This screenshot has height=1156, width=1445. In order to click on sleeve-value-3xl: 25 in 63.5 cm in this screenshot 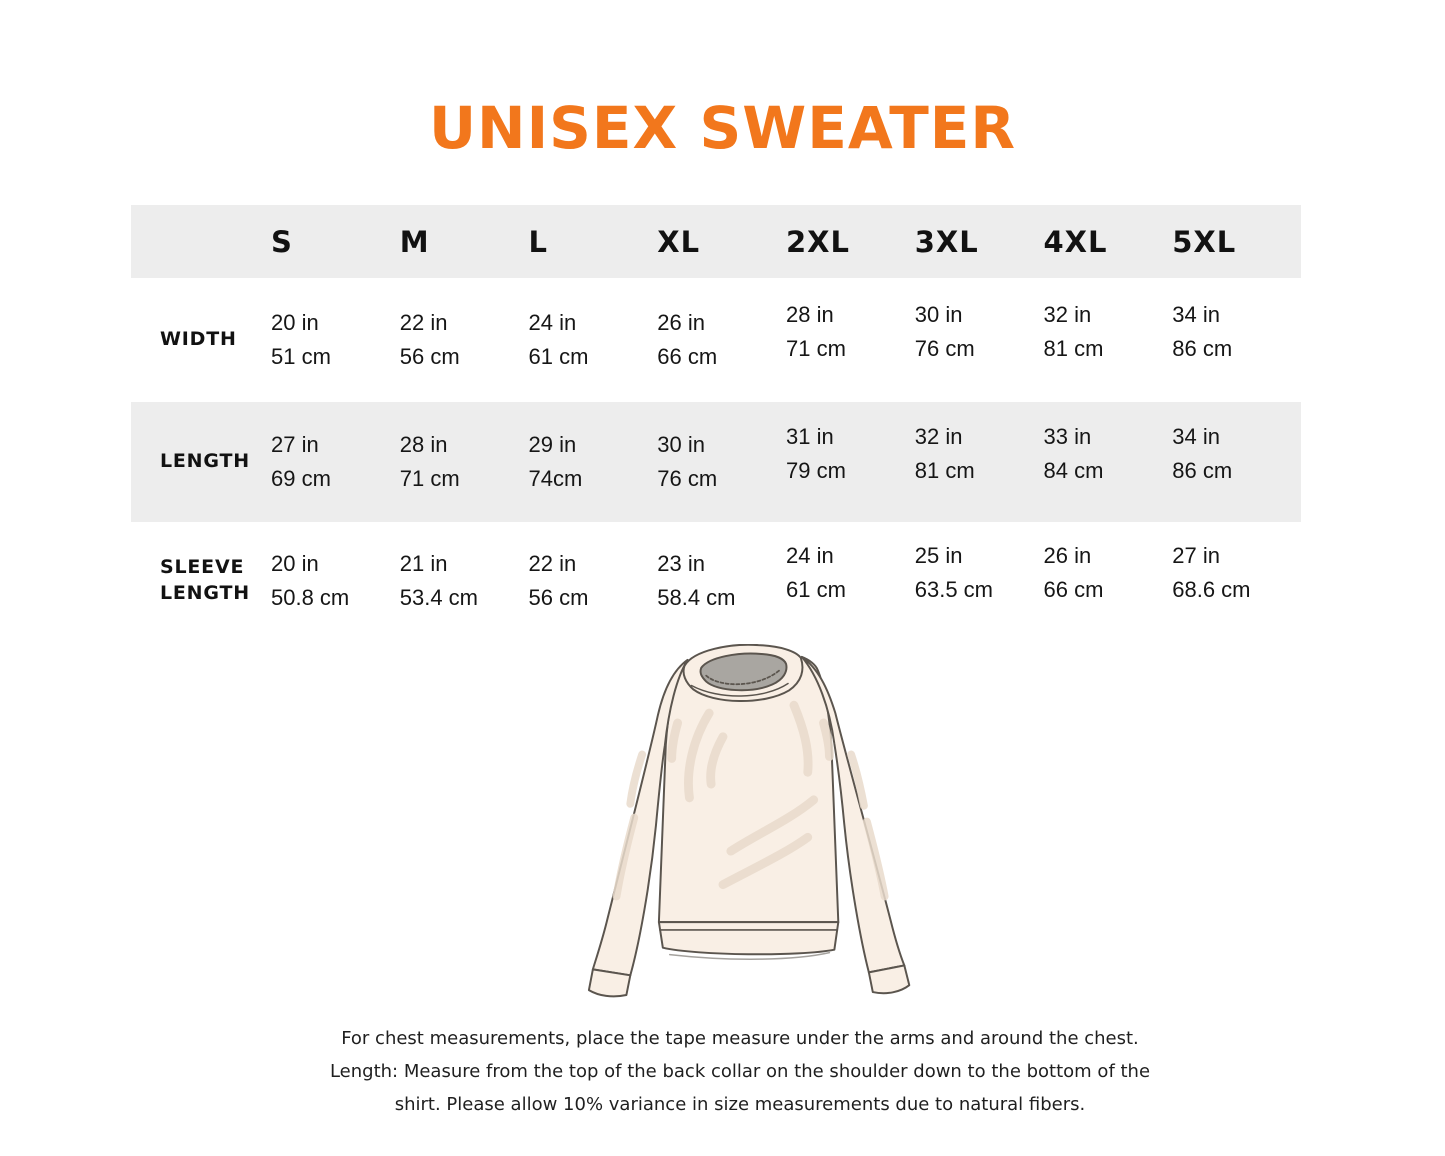, I will do `click(954, 572)`.